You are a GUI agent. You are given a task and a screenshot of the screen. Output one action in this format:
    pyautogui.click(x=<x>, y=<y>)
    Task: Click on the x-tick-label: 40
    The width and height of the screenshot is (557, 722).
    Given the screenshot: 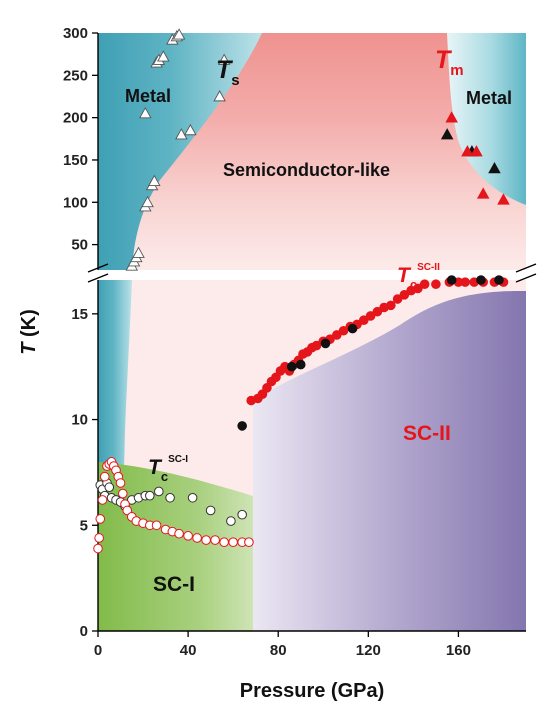 What is the action you would take?
    pyautogui.click(x=188, y=650)
    